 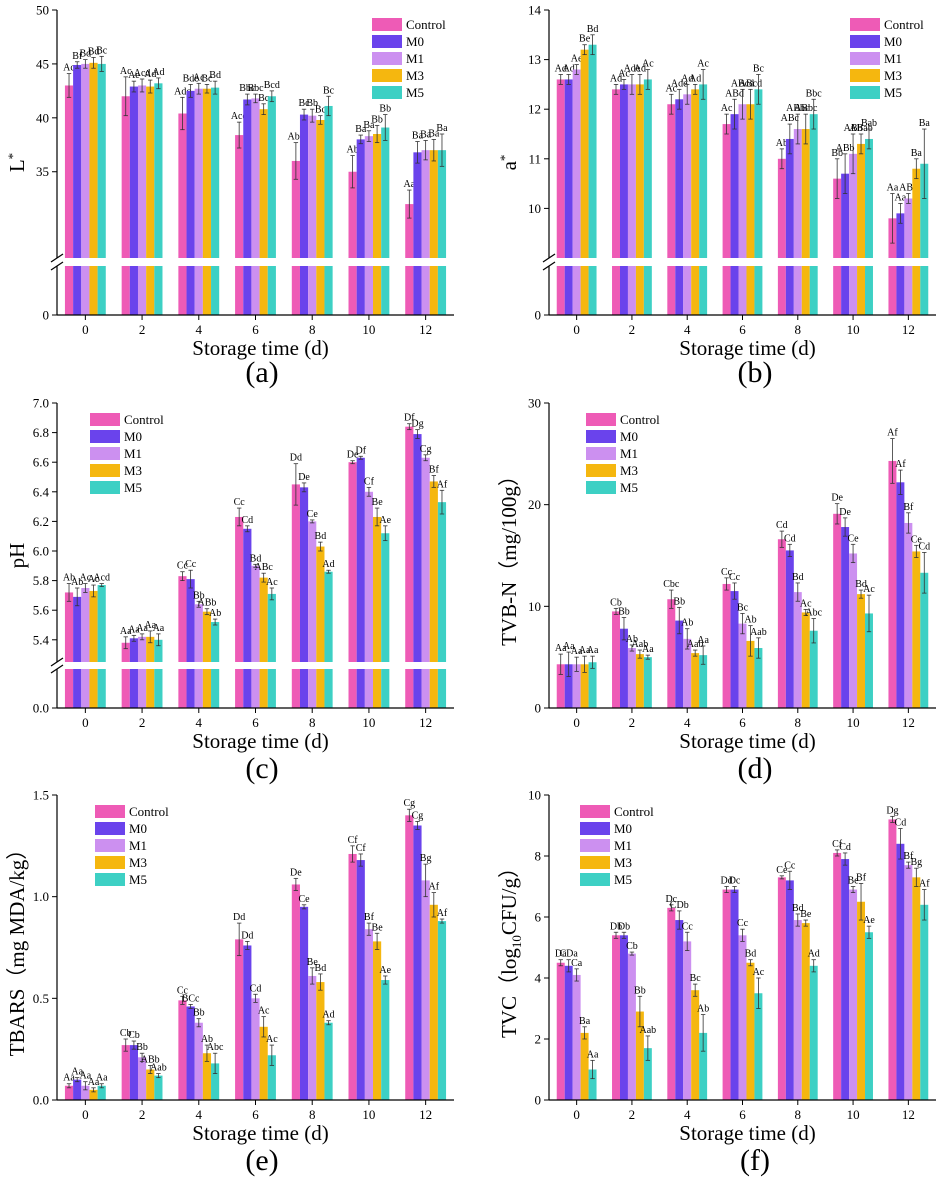 I want to click on bar-c-M3-0-lower, so click(x=93, y=688).